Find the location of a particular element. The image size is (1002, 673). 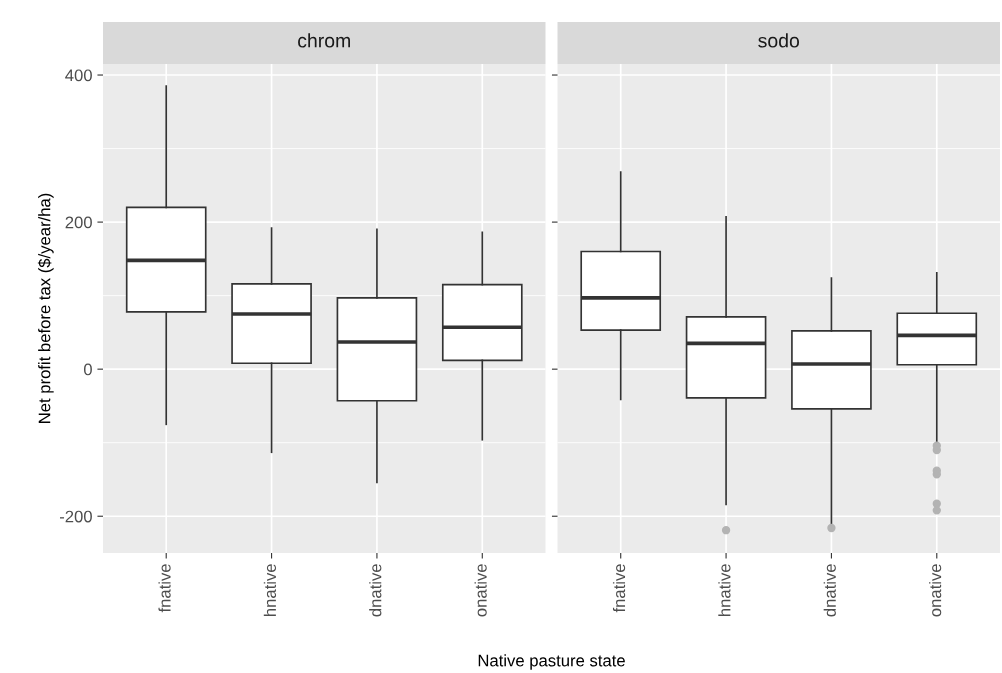

y-tick-label: 400 is located at coordinates (78, 75).